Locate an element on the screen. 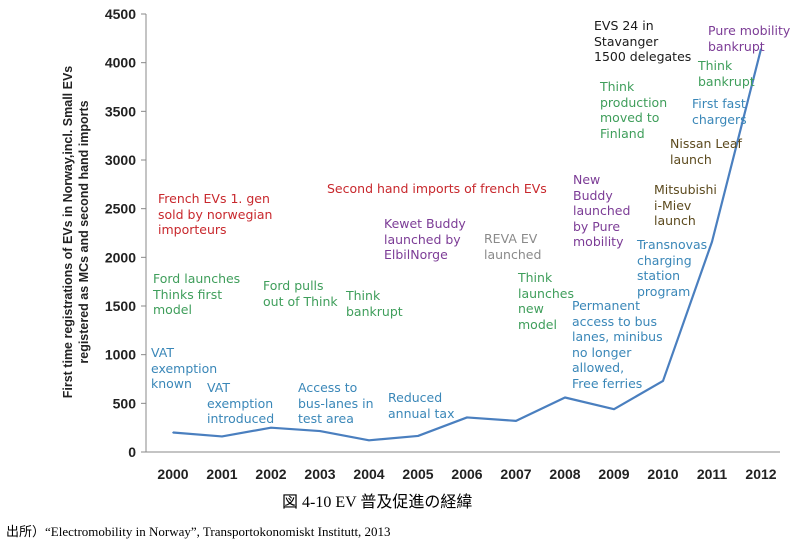  x-tick-label: 2004 is located at coordinates (368, 474).